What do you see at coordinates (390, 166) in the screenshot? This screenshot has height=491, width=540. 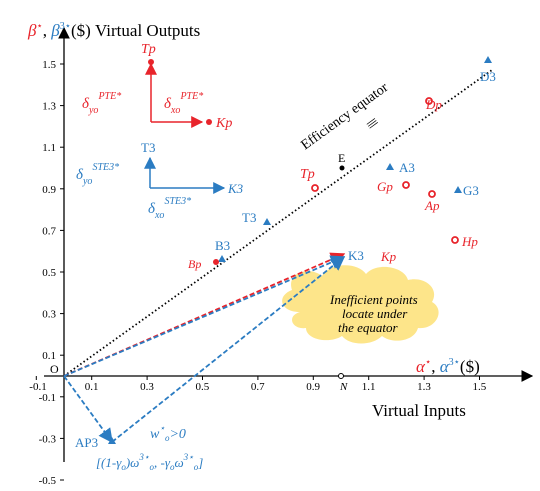 I see `point-a3` at bounding box center [390, 166].